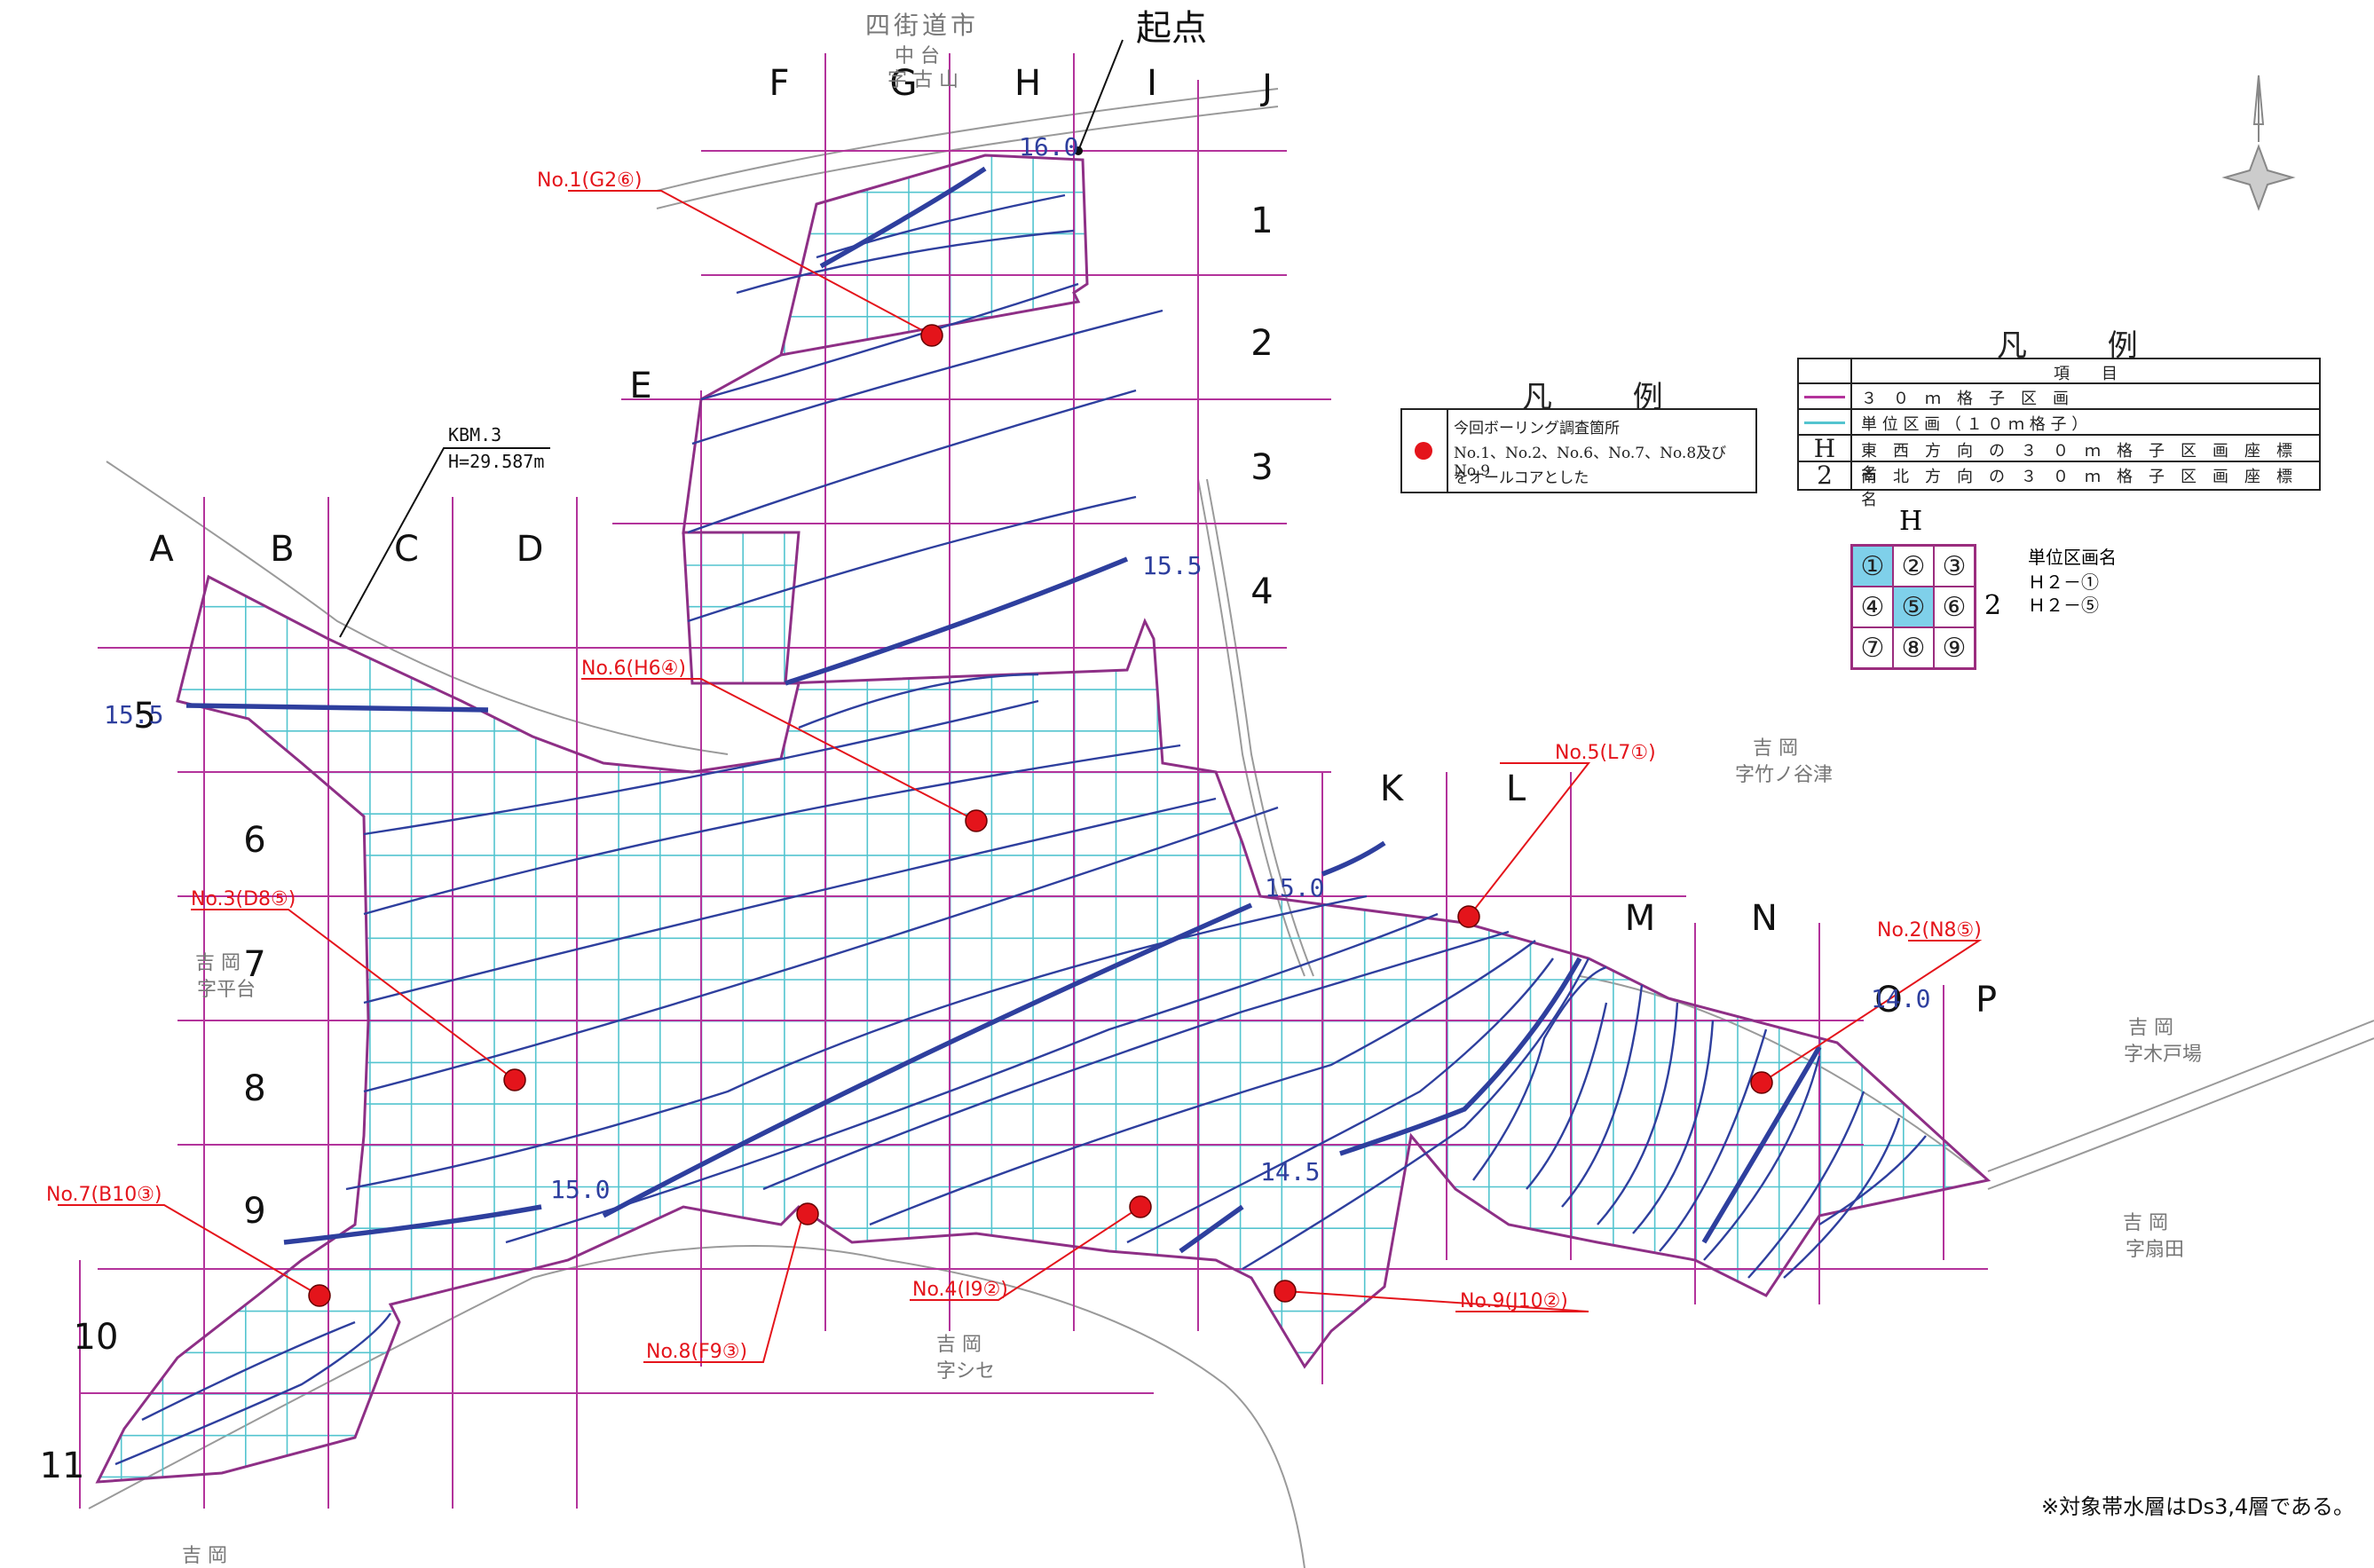 The image size is (2374, 1568). I want to click on unit-example-grid: ① ② ③ ④ ⑤ ⑥ ⑦ ⑧ ⑨, so click(1913, 607).